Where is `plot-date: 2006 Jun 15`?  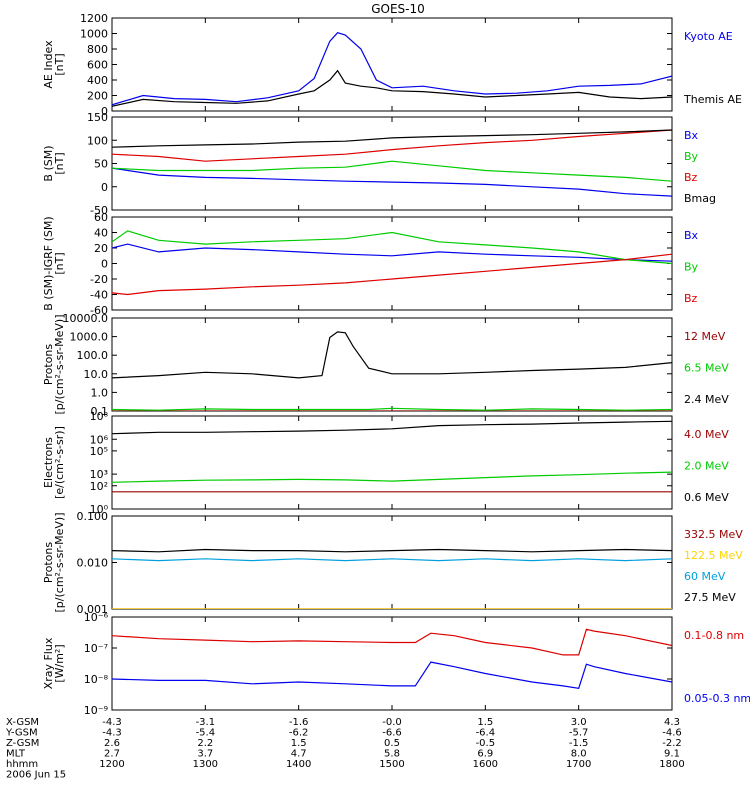 plot-date: 2006 Jun 15 is located at coordinates (36, 775).